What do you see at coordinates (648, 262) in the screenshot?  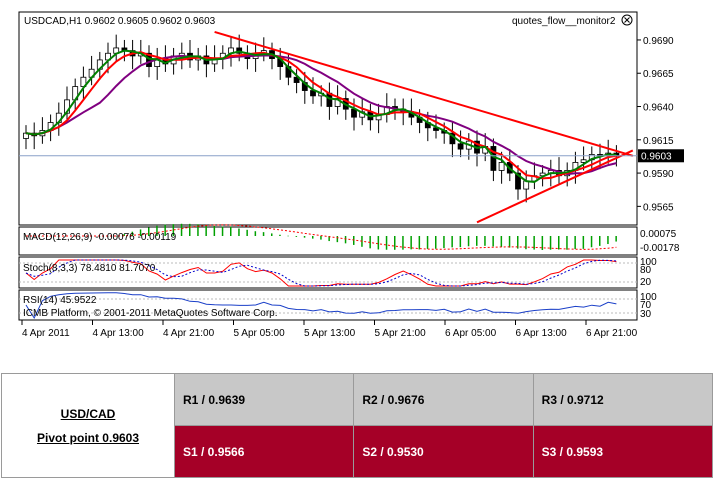 I see `stoch-tick-100: 100` at bounding box center [648, 262].